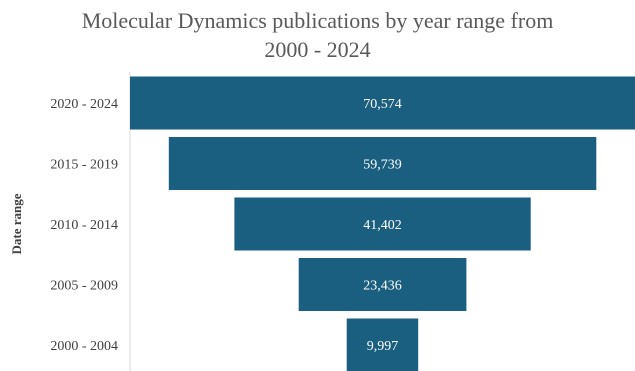  Describe the element at coordinates (84, 225) in the screenshot. I see `category-tick-label: 2010 - 2014` at that location.